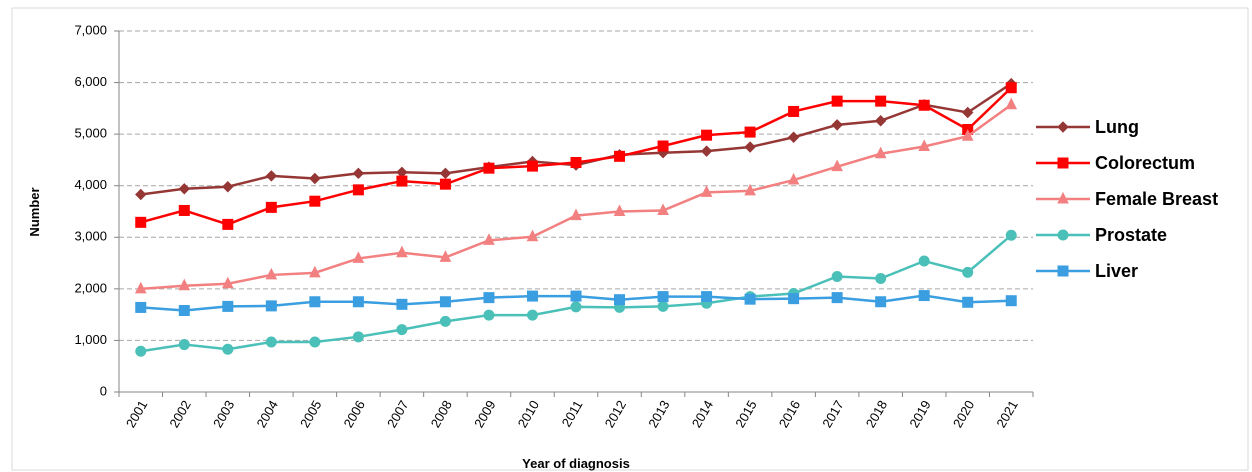  Describe the element at coordinates (34, 211) in the screenshot. I see `y-axis-title: Number` at that location.